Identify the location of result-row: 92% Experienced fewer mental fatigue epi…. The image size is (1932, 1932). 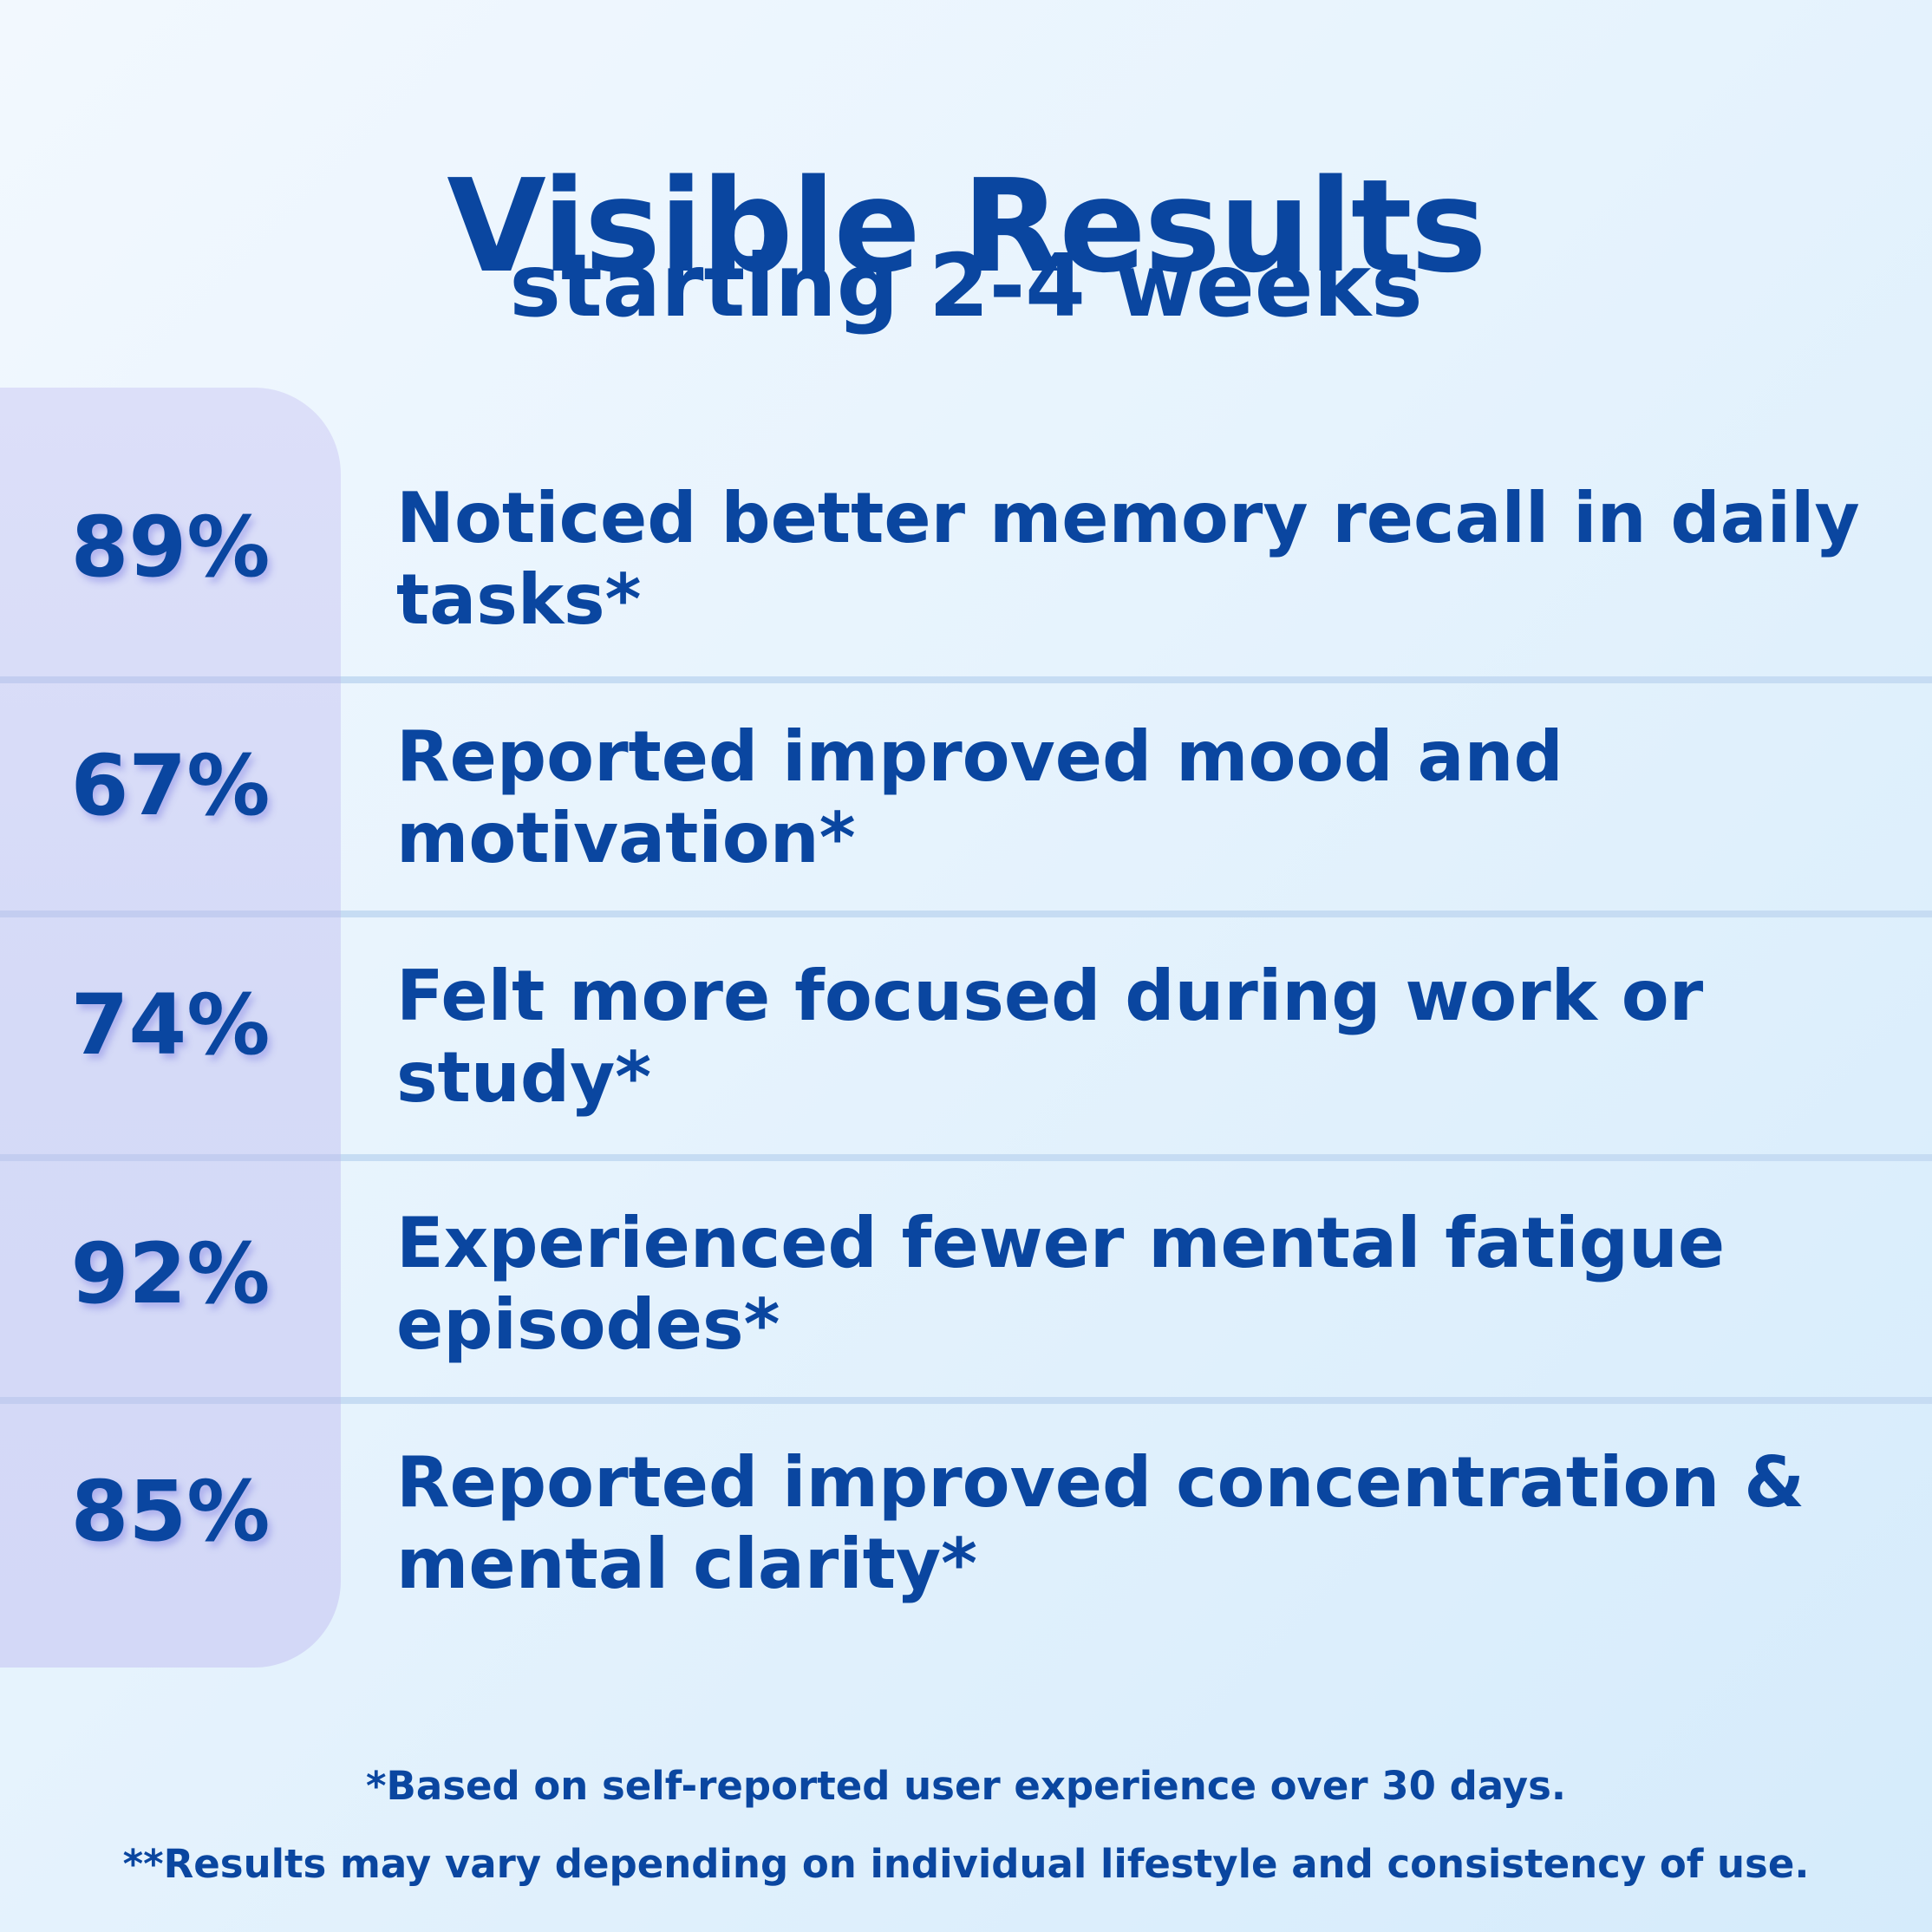
(966, 1279).